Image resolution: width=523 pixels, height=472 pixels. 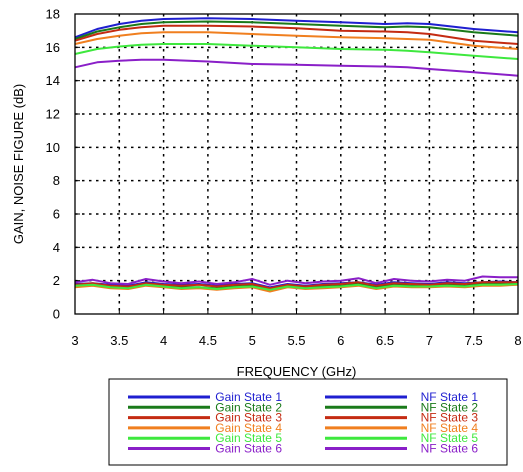 What do you see at coordinates (18, 164) in the screenshot?
I see `y-axis-label: GAIN, NOISE FIGURE (dB)` at bounding box center [18, 164].